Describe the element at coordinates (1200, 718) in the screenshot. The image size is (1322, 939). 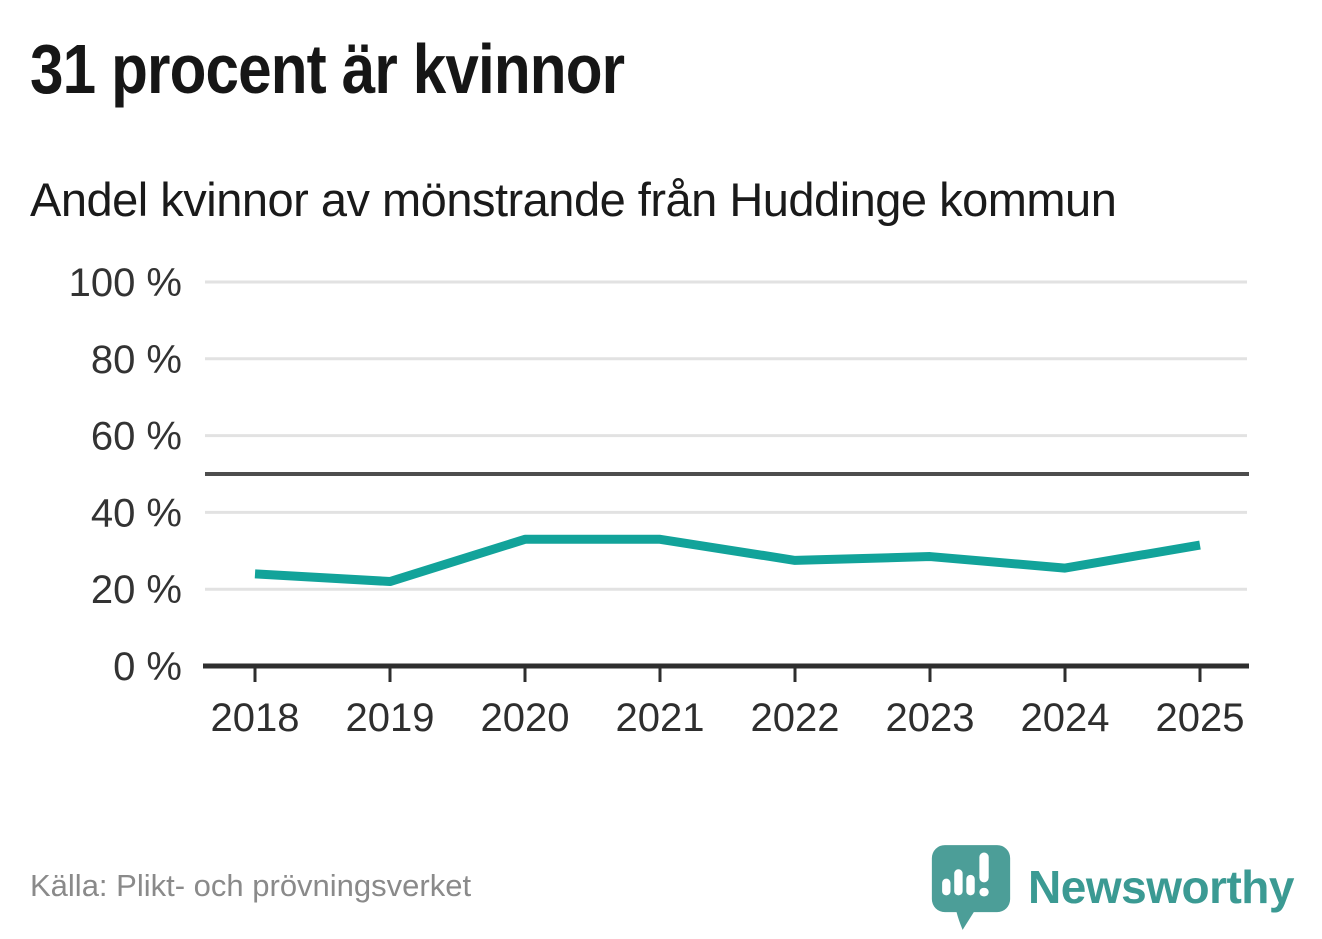
I see `svg-text: 2025` at that location.